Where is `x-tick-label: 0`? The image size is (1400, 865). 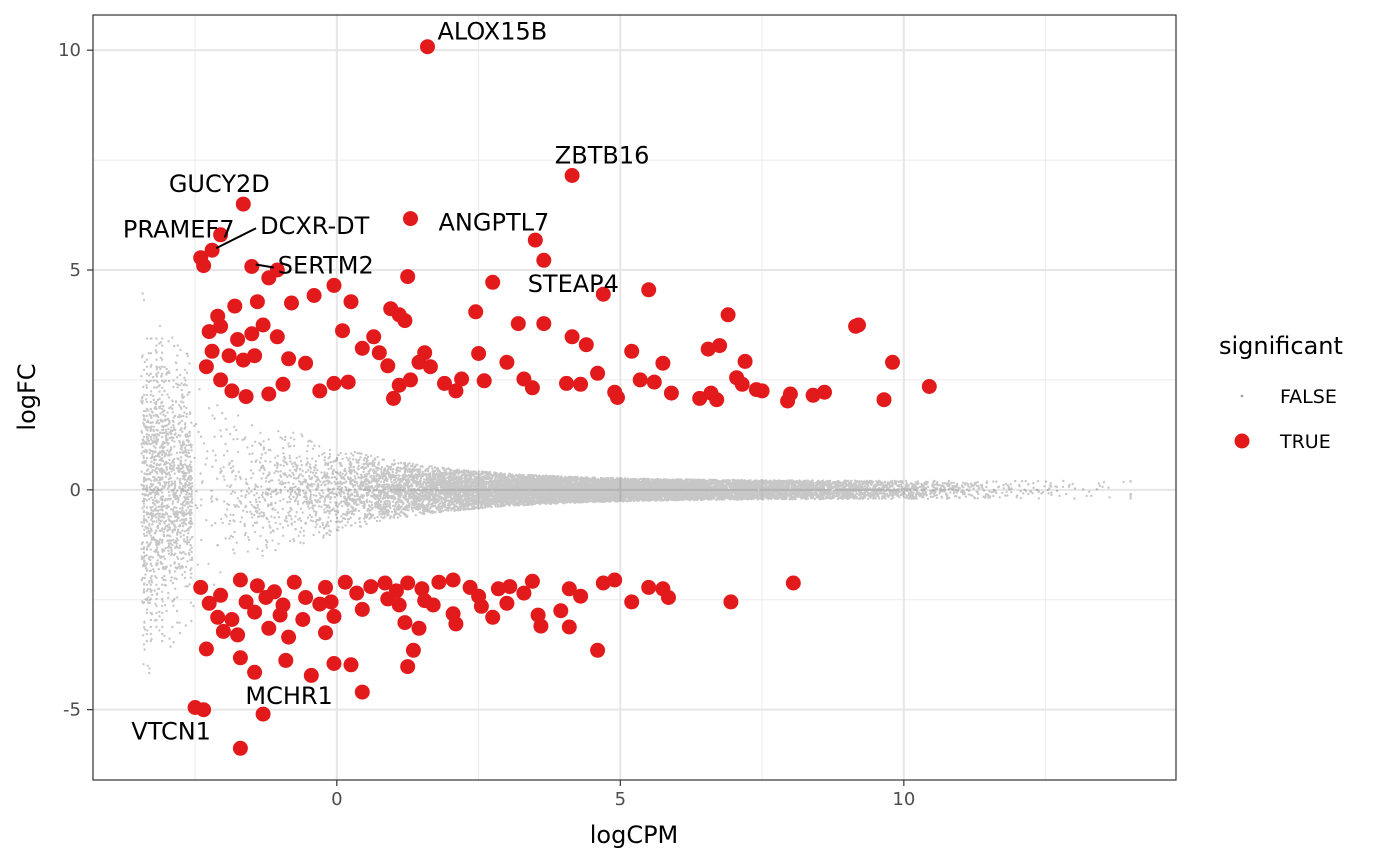
x-tick-label: 0 is located at coordinates (336, 799).